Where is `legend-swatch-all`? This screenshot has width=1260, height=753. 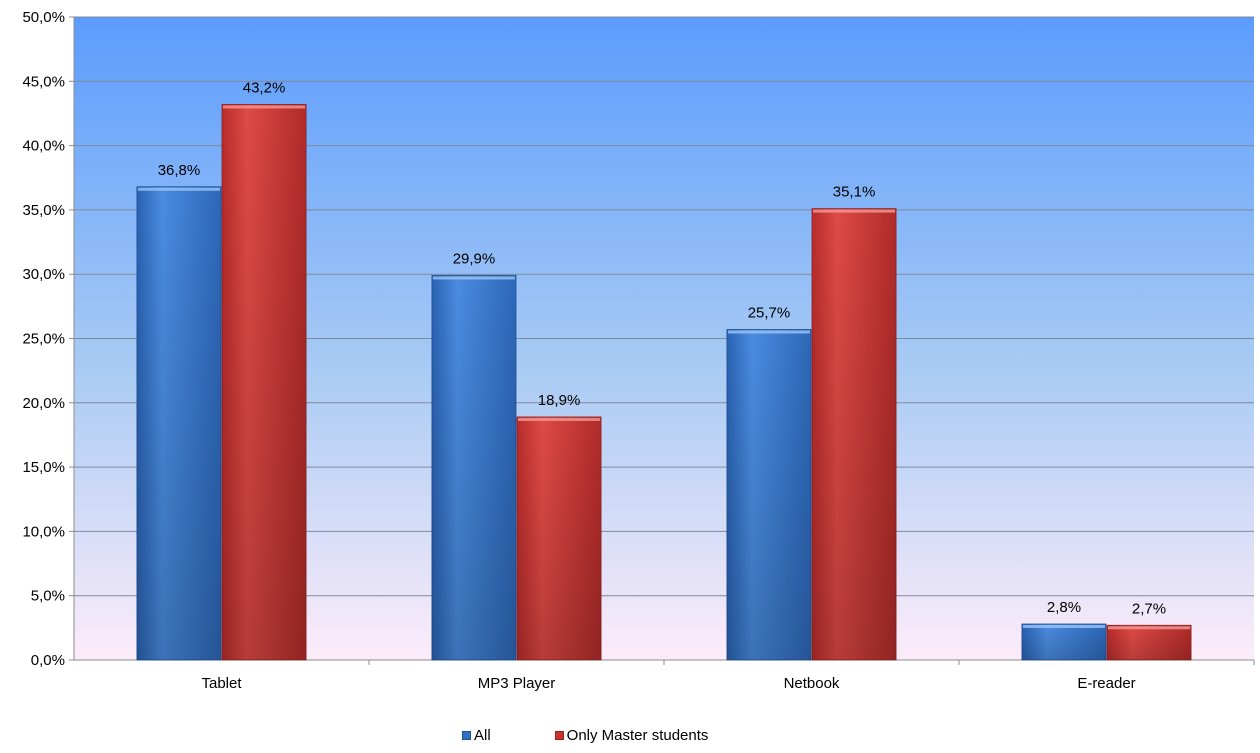
legend-swatch-all is located at coordinates (466, 735).